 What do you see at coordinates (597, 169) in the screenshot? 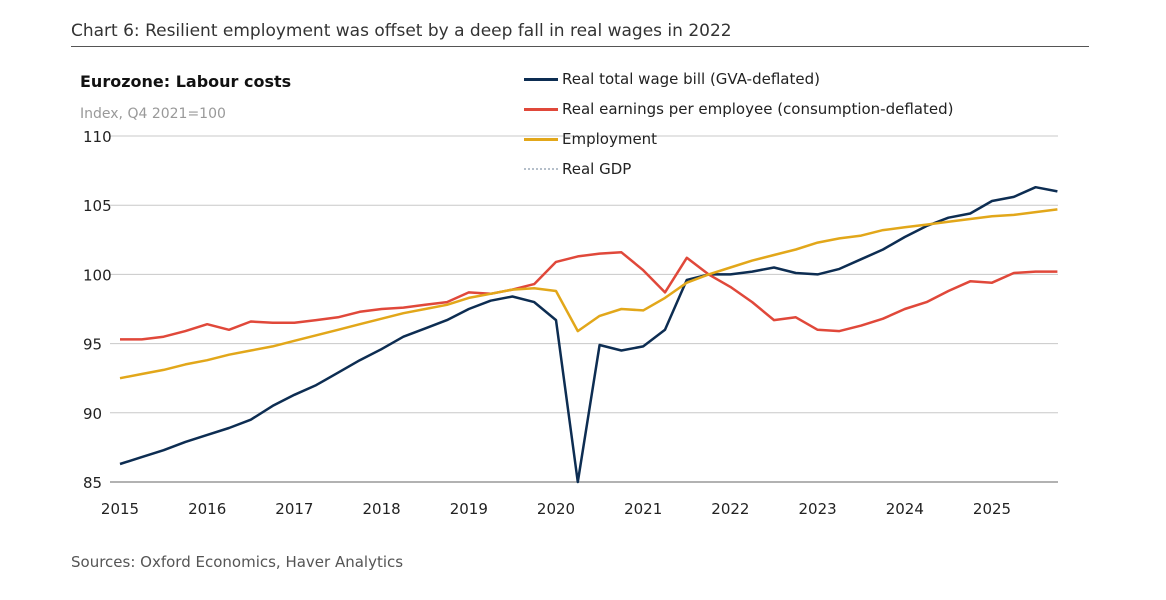
I see `legend-label: Real GDP` at bounding box center [597, 169].